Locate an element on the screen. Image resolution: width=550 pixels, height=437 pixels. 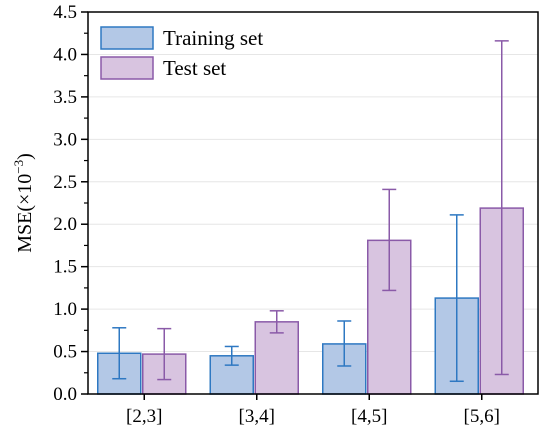
y-tick-label: 1.5 is located at coordinates (65, 267).